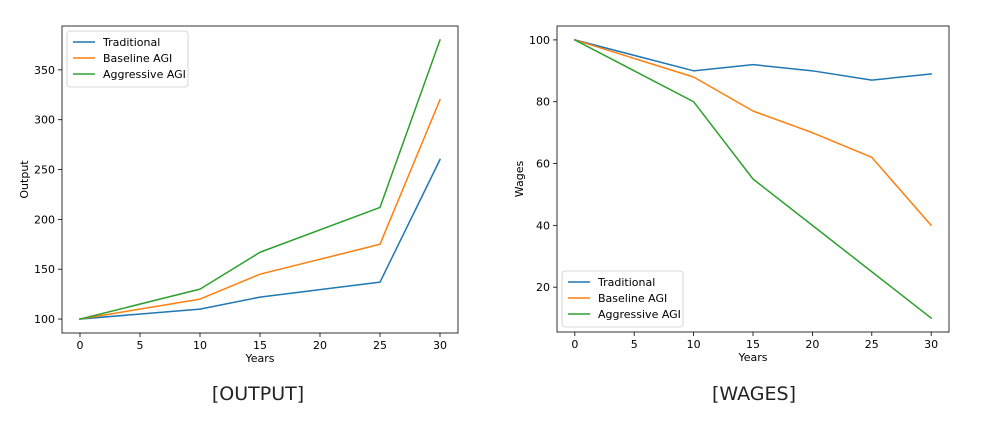  What do you see at coordinates (44, 120) in the screenshot?
I see `y-tick-label: 300` at bounding box center [44, 120].